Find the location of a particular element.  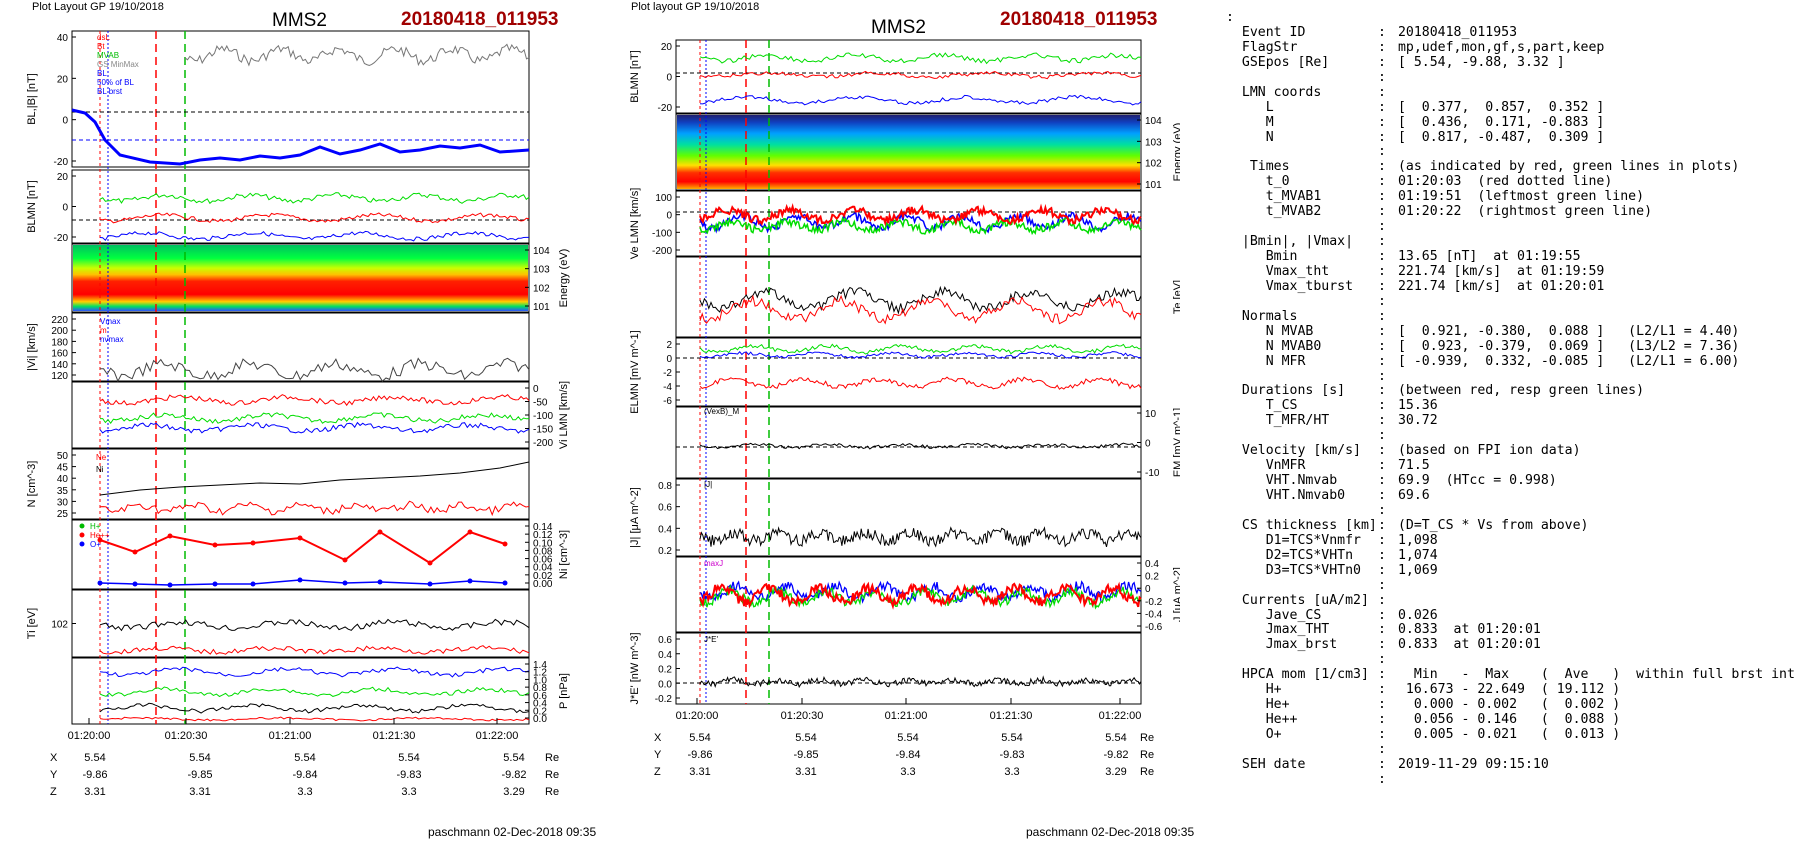

y-tick-label: -0.2 is located at coordinates (1154, 602).